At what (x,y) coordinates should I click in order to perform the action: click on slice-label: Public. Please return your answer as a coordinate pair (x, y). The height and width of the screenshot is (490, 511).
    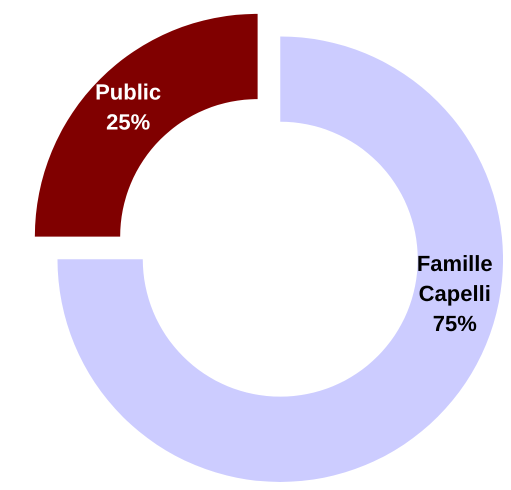
    Looking at the image, I should click on (128, 92).